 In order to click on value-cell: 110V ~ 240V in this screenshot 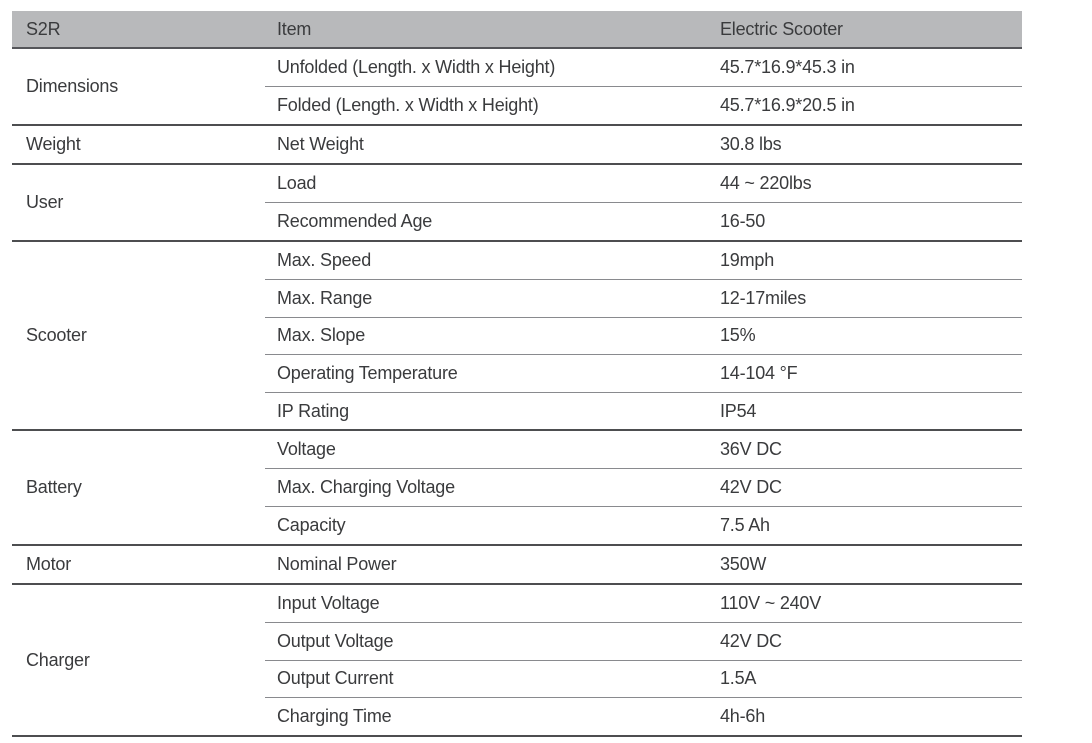, I will do `click(771, 603)`.